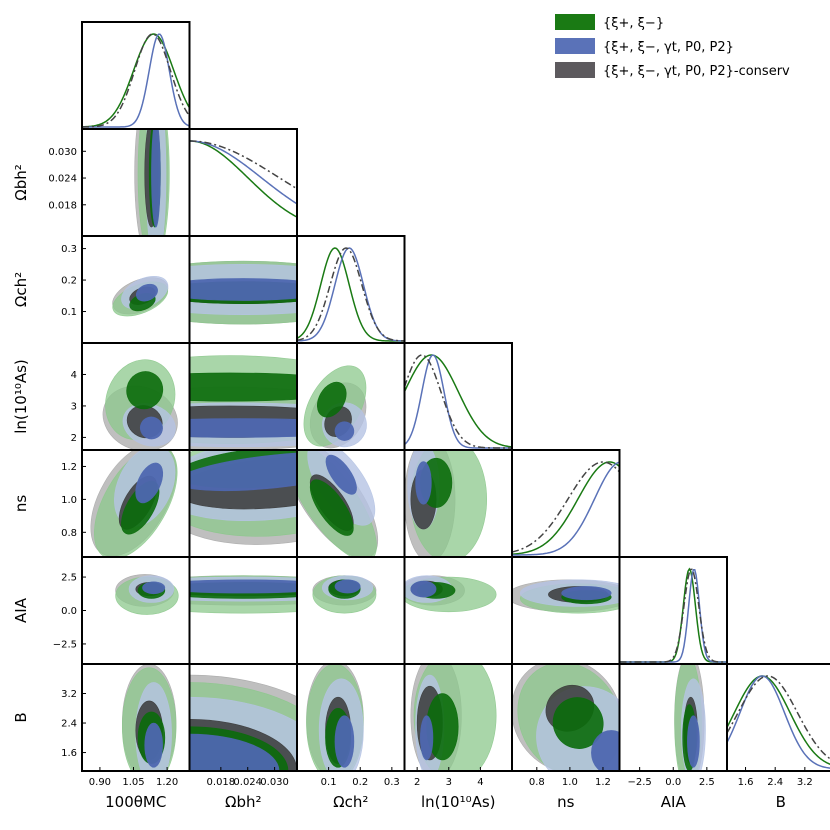 This screenshot has width=830, height=830. I want to click on x-tick-label: 0.030, so click(274, 782).